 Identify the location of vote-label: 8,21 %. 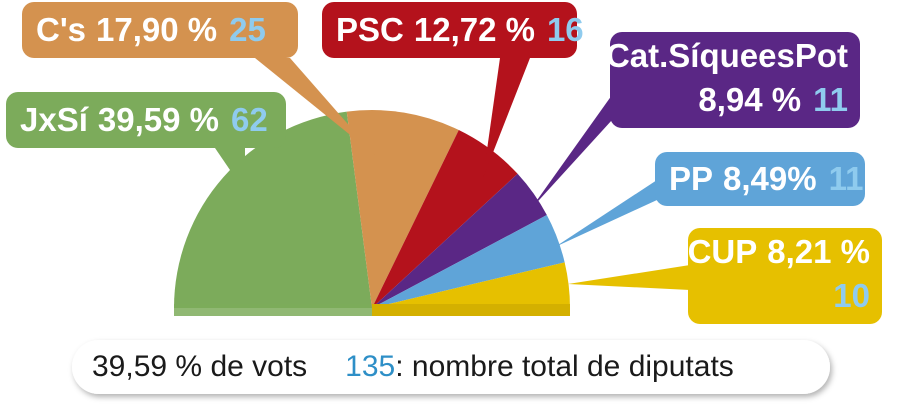
(818, 251).